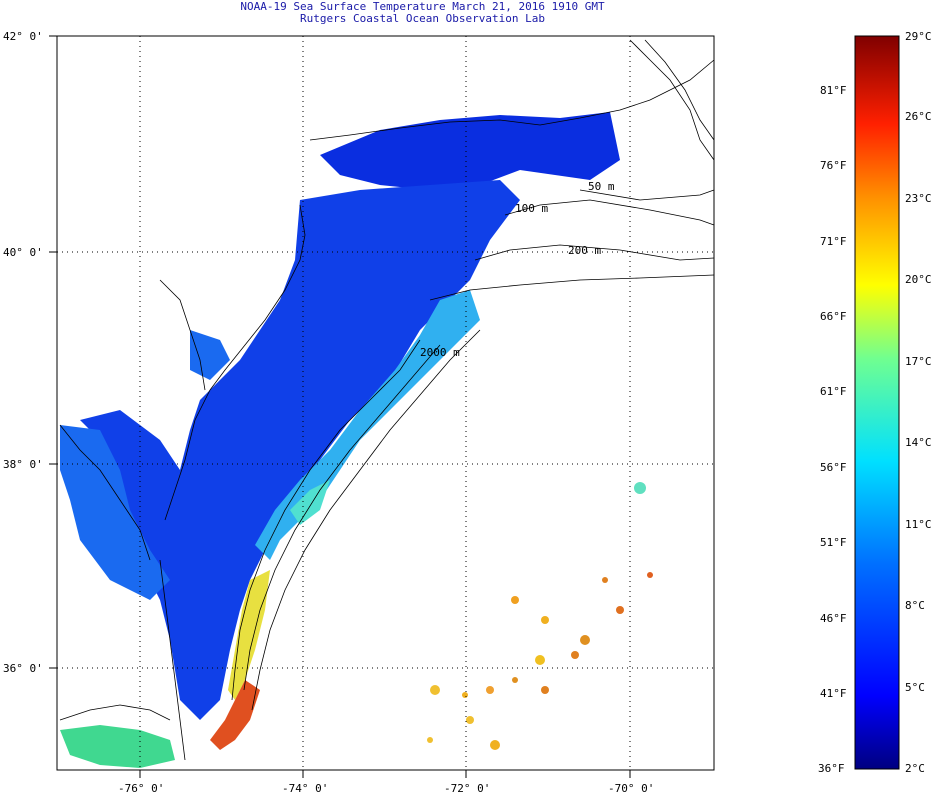 Image resolution: width=936 pixels, height=800 pixels. I want to click on cb-c-14: 14°C, so click(918, 442).